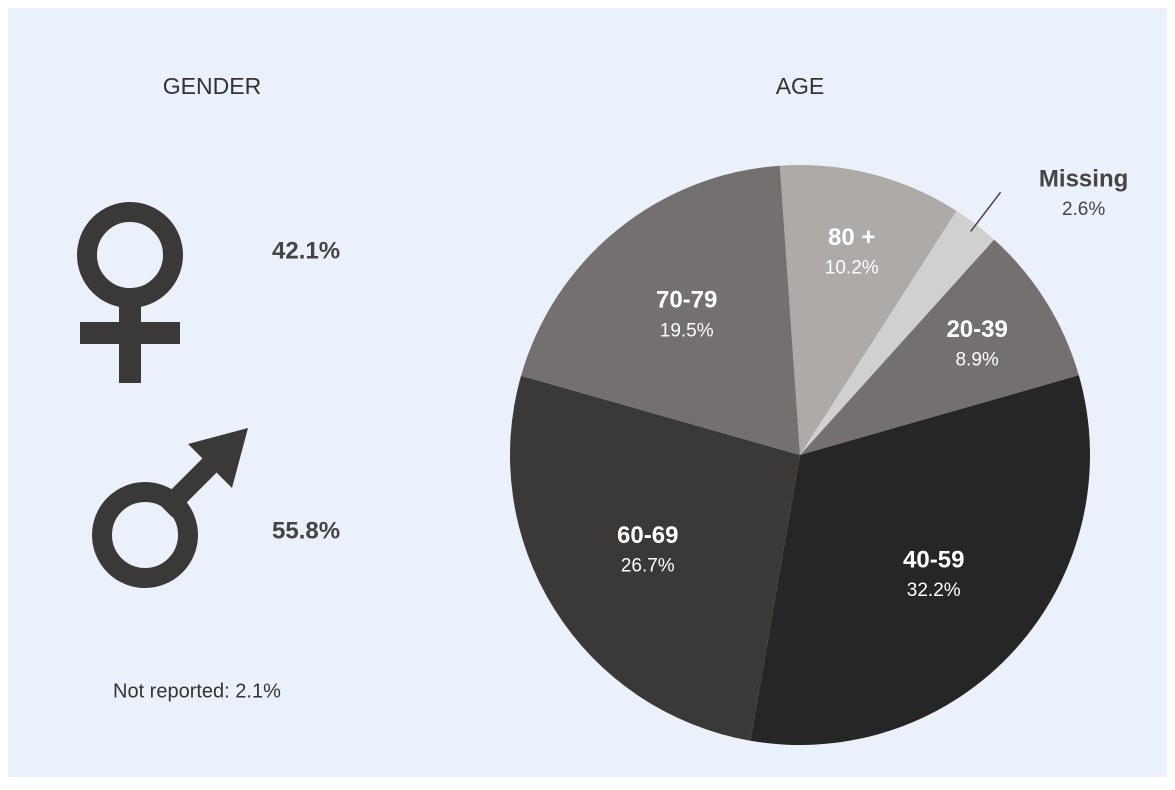 This screenshot has height=790, width=1175. I want to click on male-icon, so click(145, 535).